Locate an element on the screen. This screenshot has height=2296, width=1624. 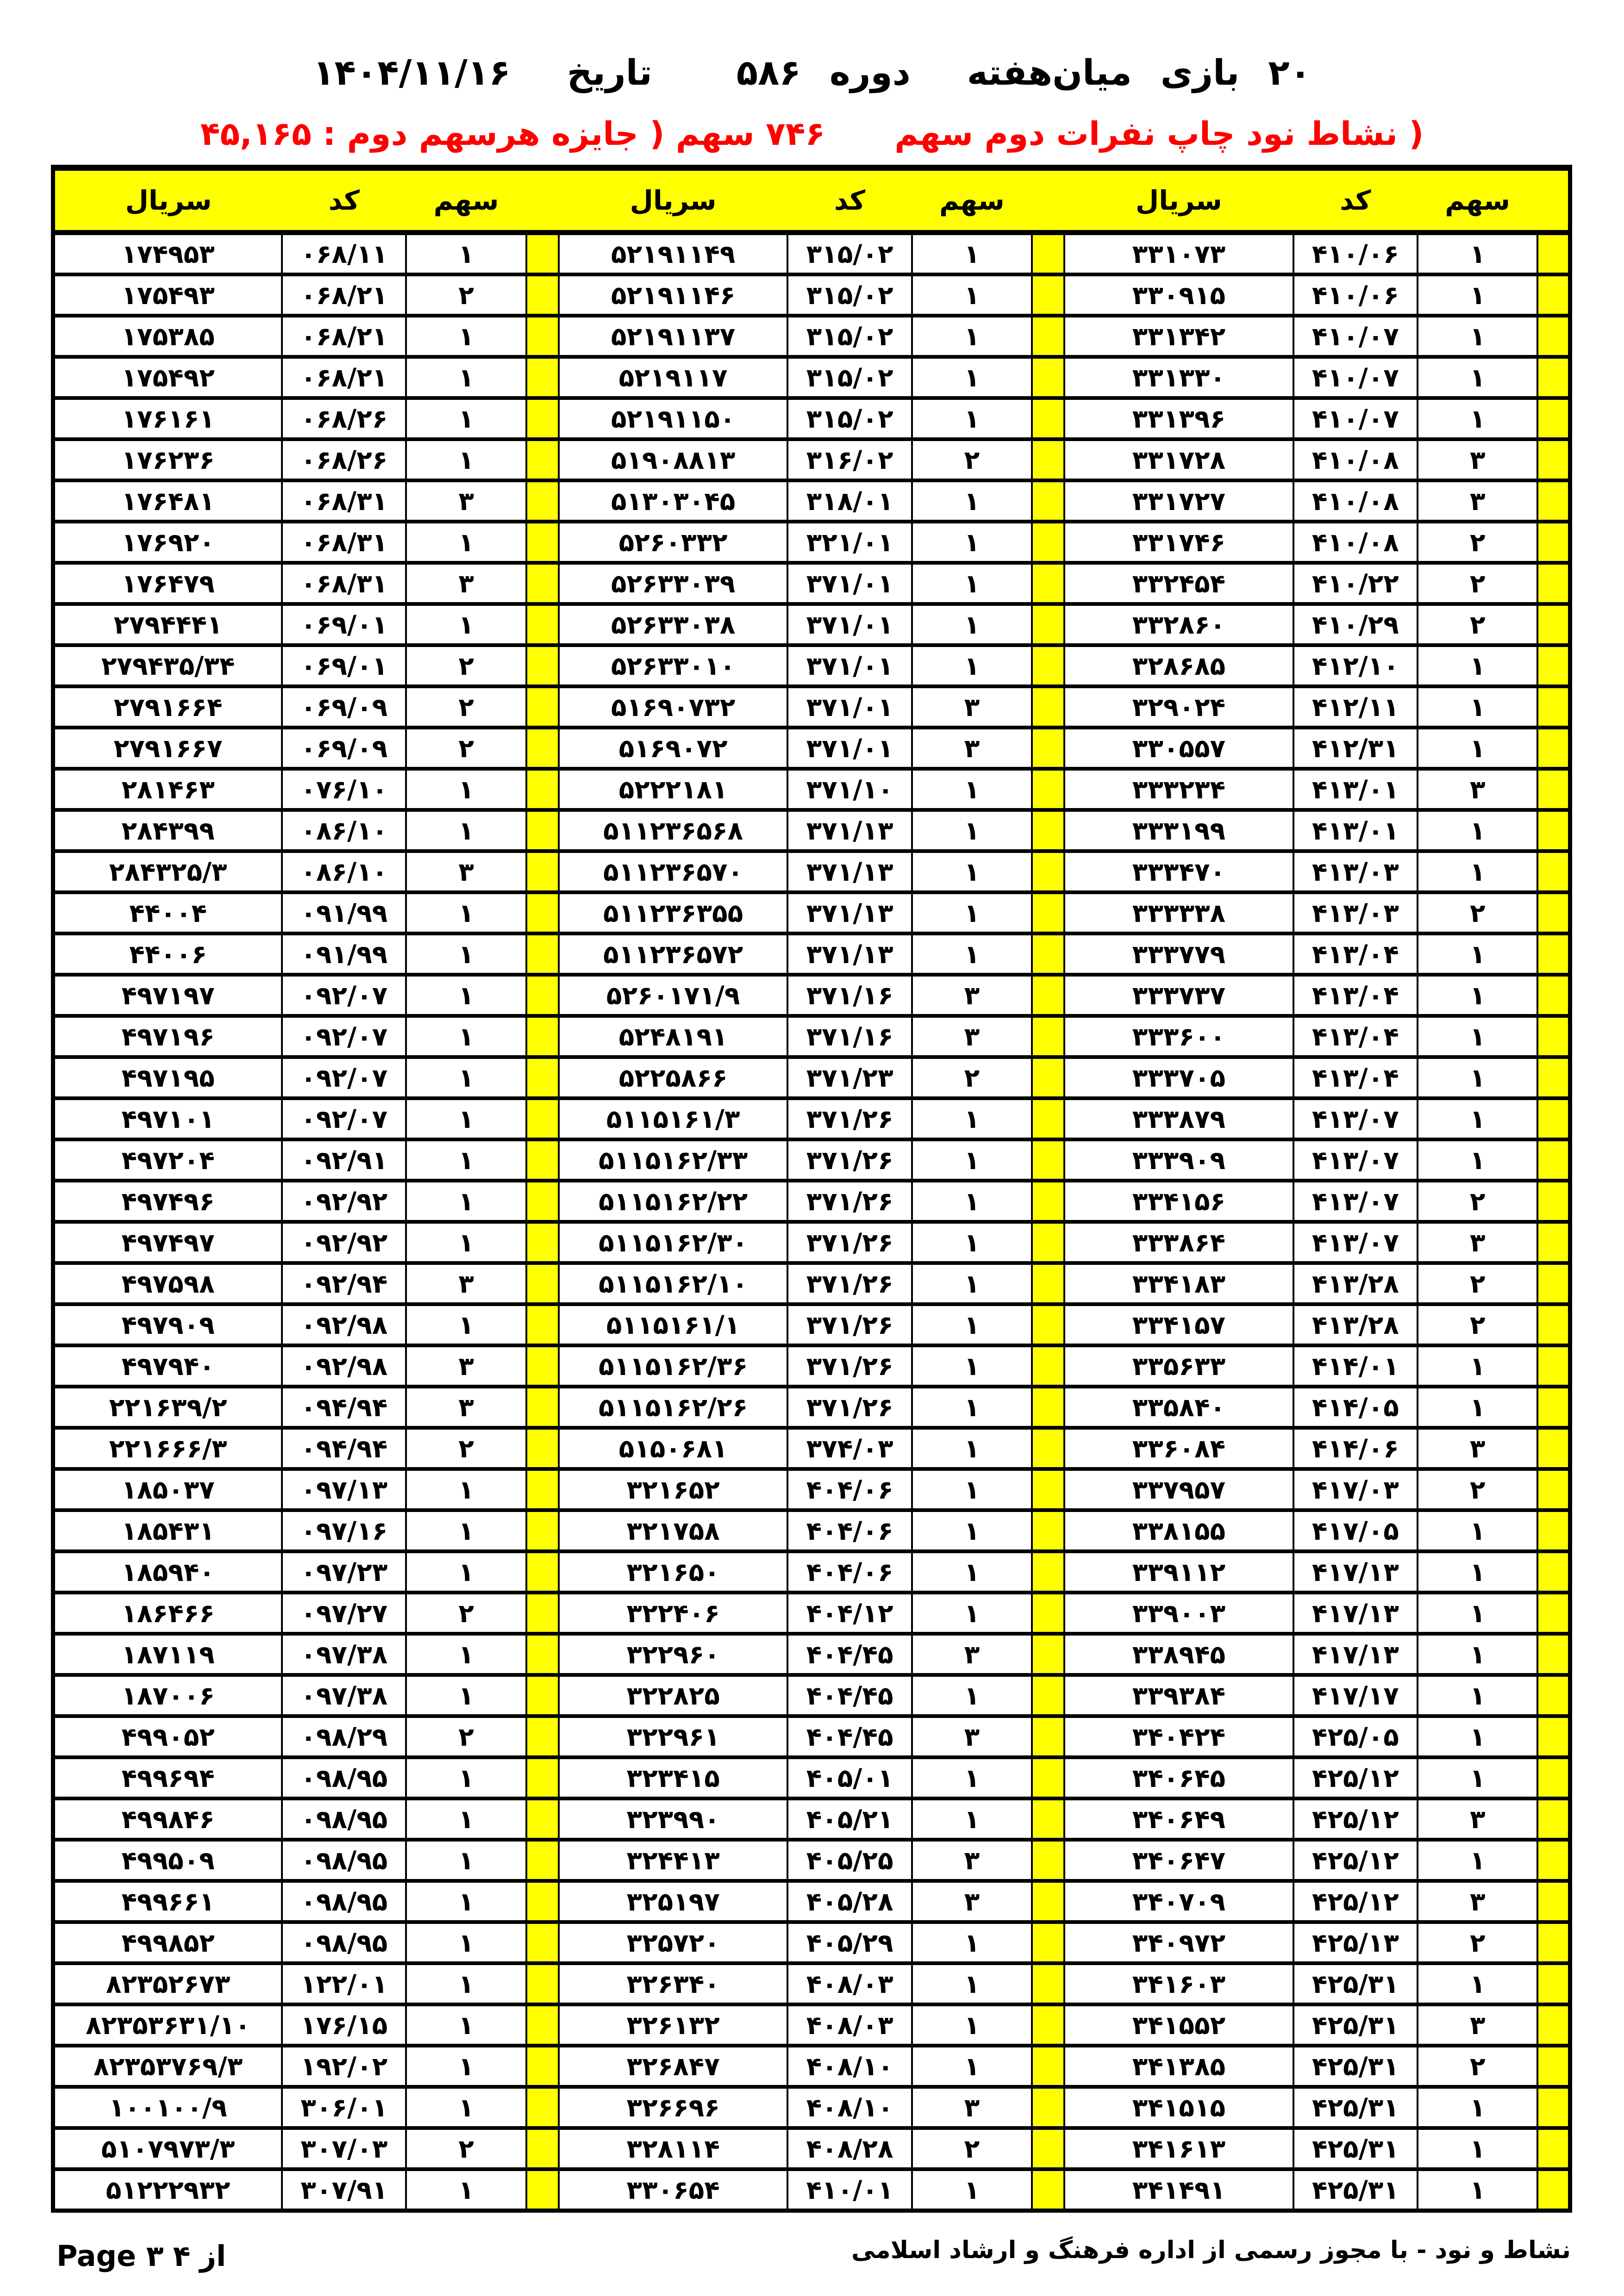
code-cell: ۳۲۱/۰۱ is located at coordinates (850, 542).